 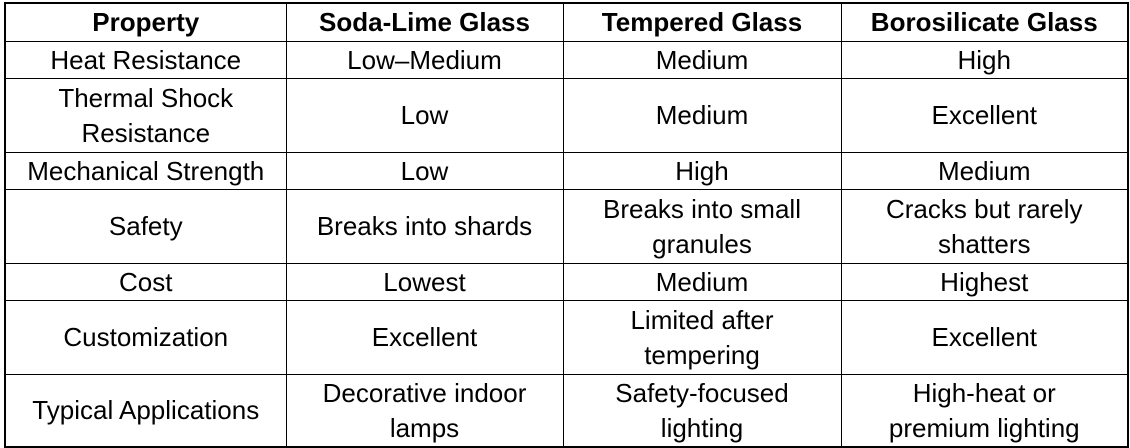 I want to click on column-header-tempered: Tempered Glass, so click(x=702, y=22).